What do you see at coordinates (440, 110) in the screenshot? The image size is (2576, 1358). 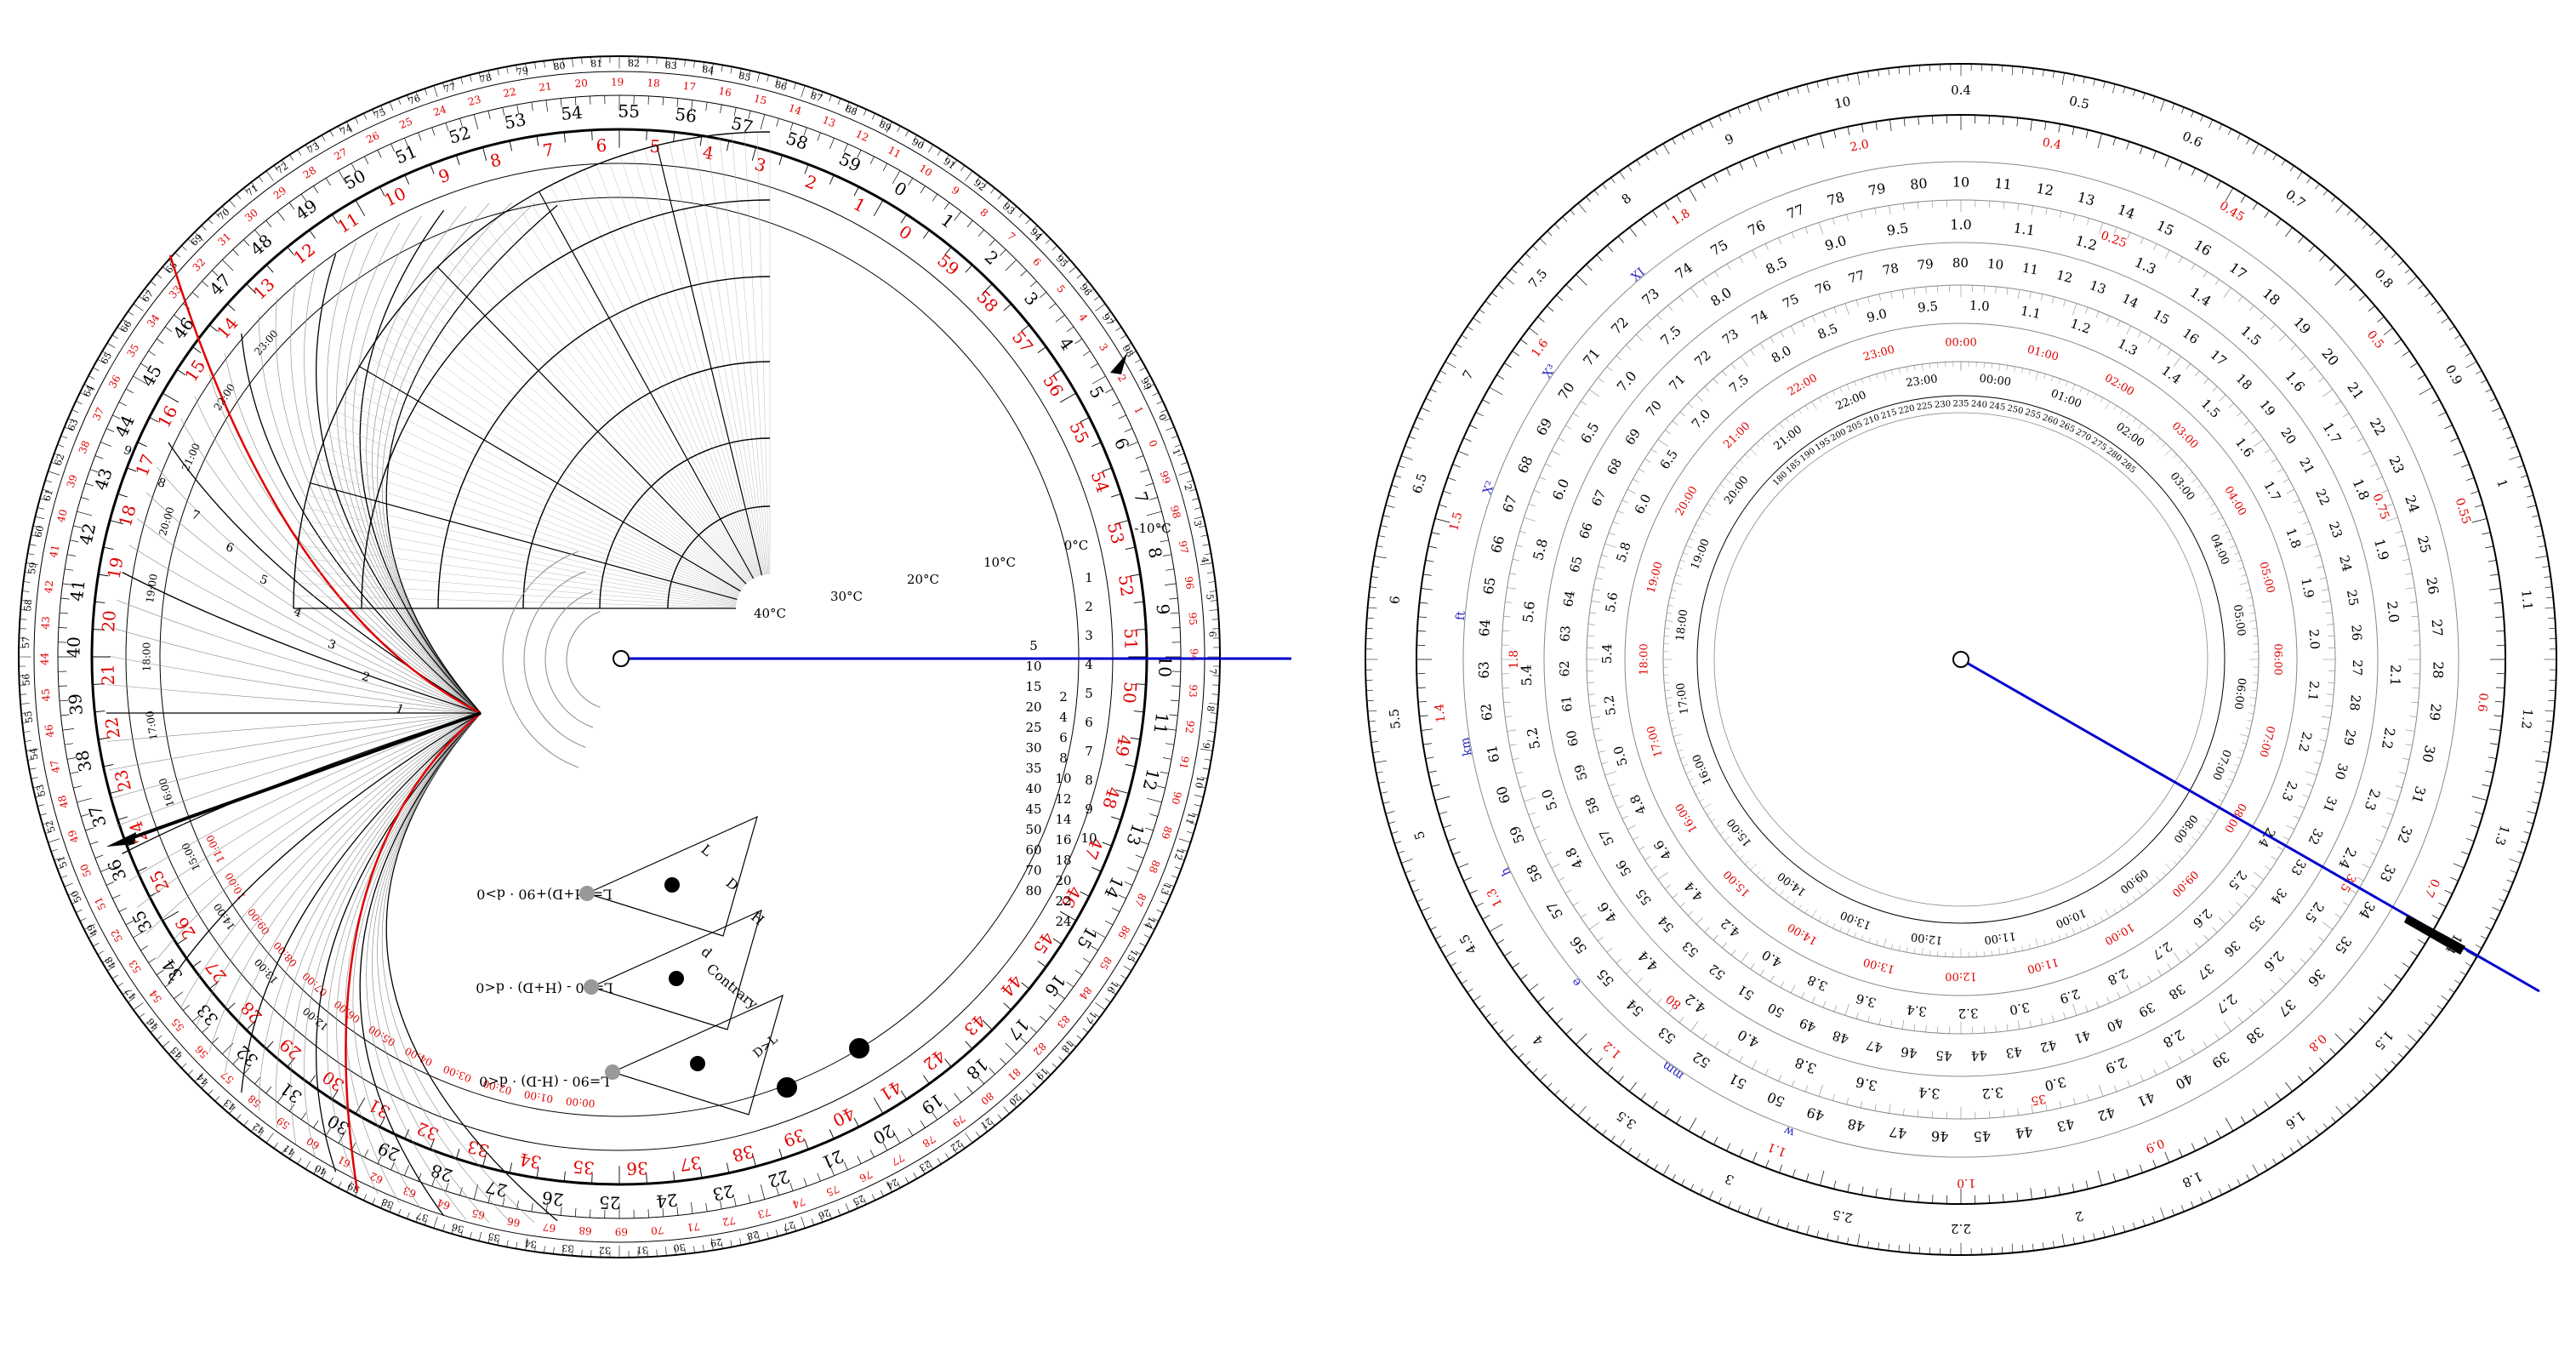 I see `rim-label-red: 24` at bounding box center [440, 110].